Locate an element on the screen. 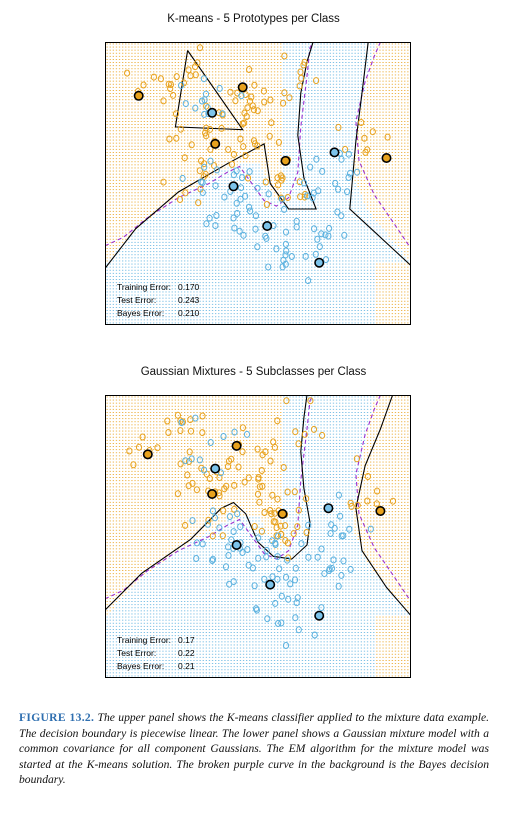 The height and width of the screenshot is (813, 507). error-value: 0.210 is located at coordinates (189, 313).